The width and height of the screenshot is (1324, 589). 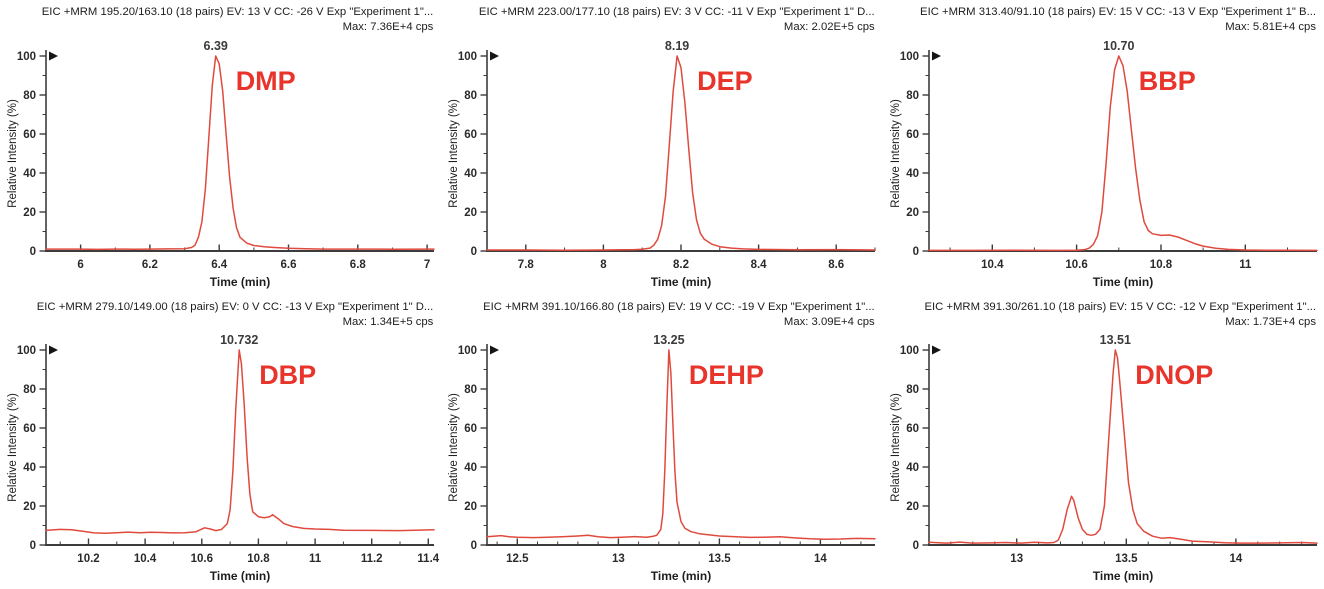 What do you see at coordinates (829, 321) in the screenshot?
I see `trace-max-intensity: Max: 3.09E+4 cps` at bounding box center [829, 321].